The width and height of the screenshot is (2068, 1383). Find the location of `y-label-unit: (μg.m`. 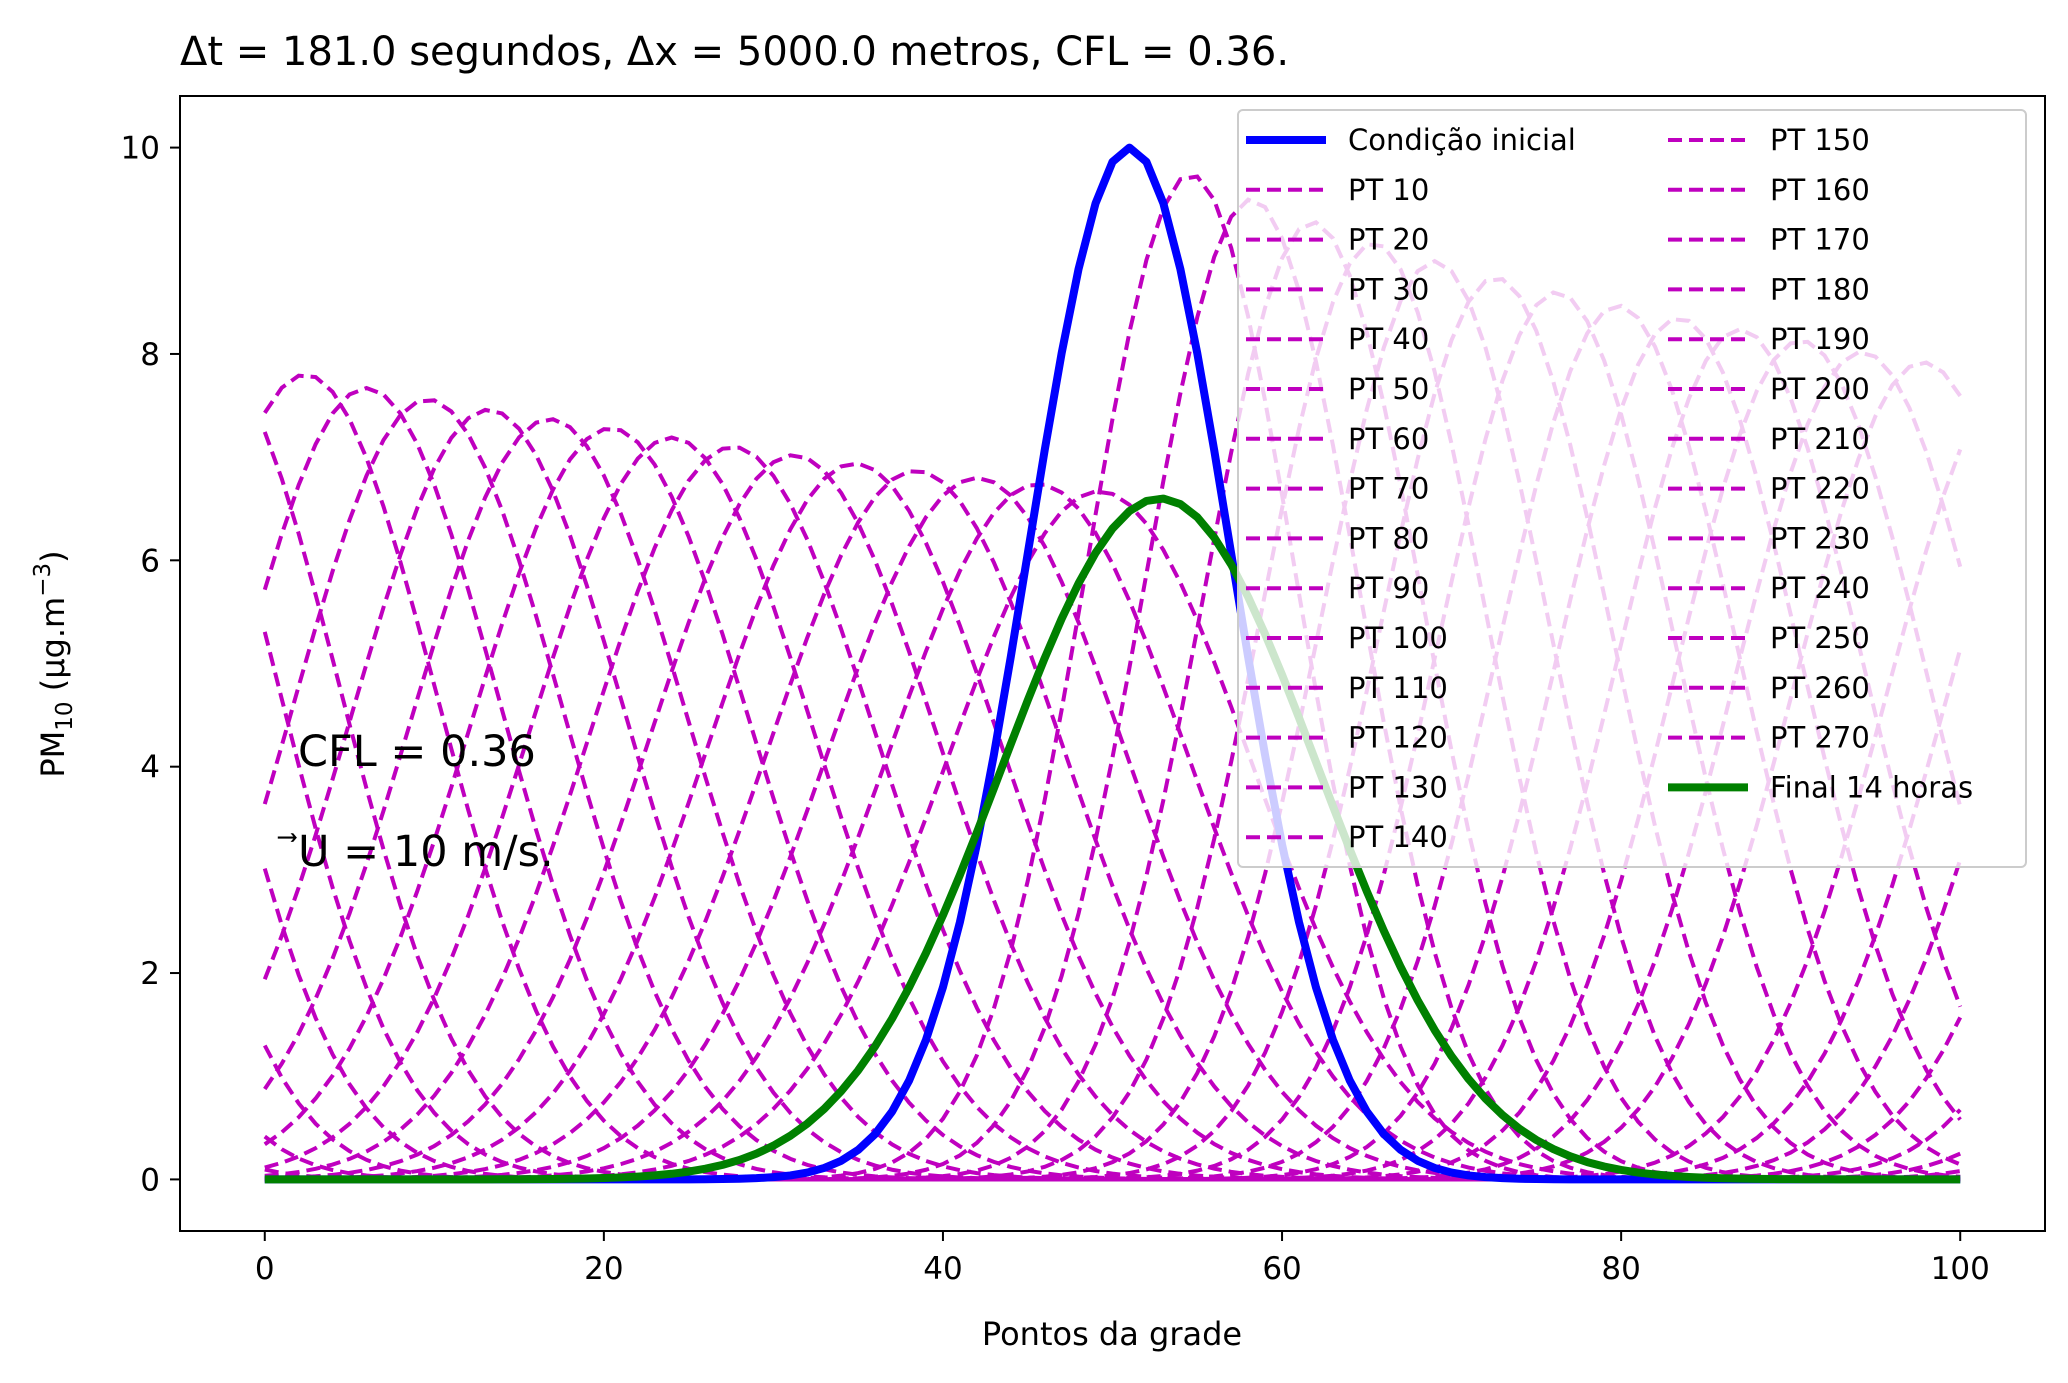

y-label-unit: (μg.m is located at coordinates (53, 649).